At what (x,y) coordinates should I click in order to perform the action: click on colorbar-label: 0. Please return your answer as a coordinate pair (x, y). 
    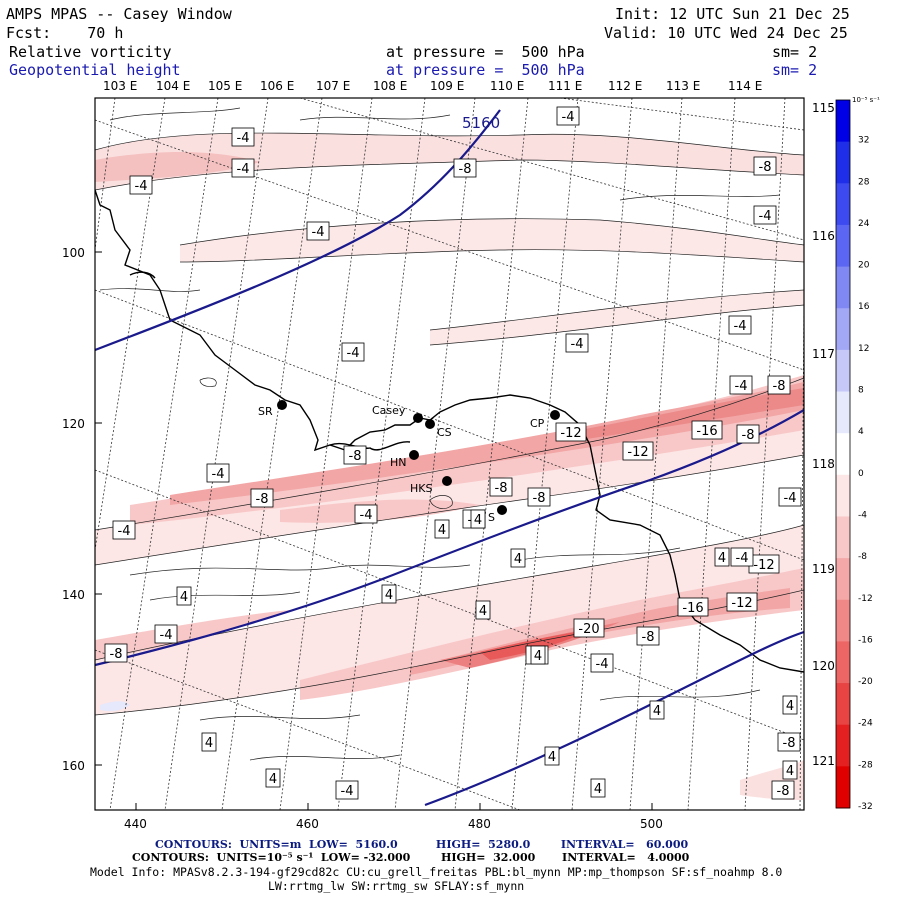
    Looking at the image, I should click on (861, 474).